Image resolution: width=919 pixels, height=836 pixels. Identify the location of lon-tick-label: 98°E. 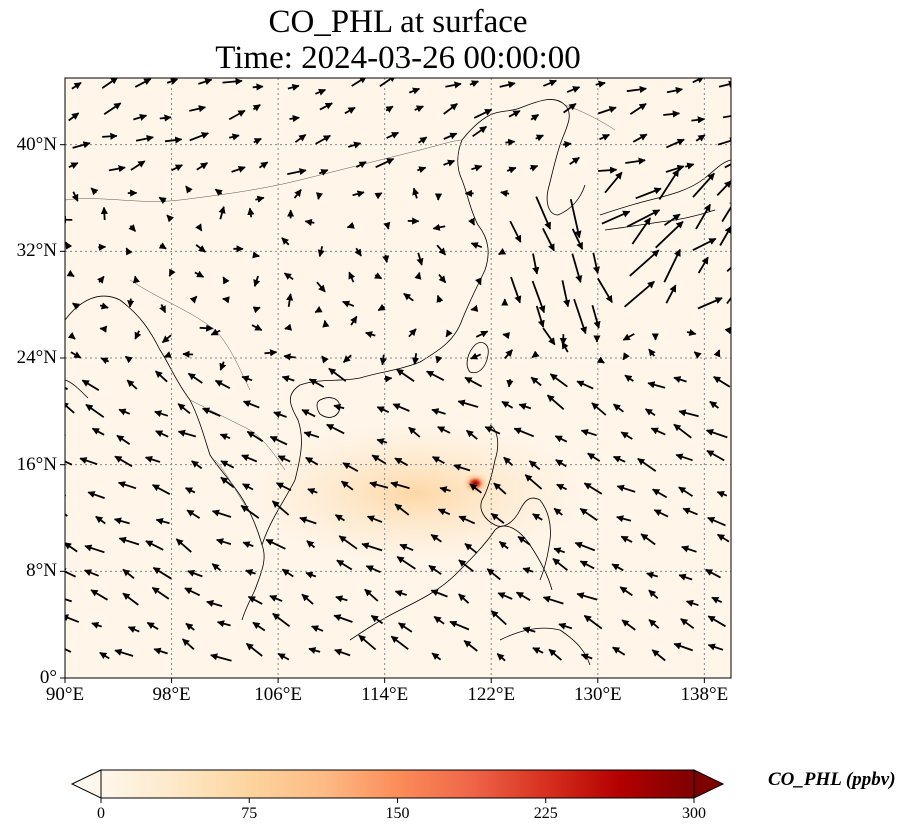
(171, 694).